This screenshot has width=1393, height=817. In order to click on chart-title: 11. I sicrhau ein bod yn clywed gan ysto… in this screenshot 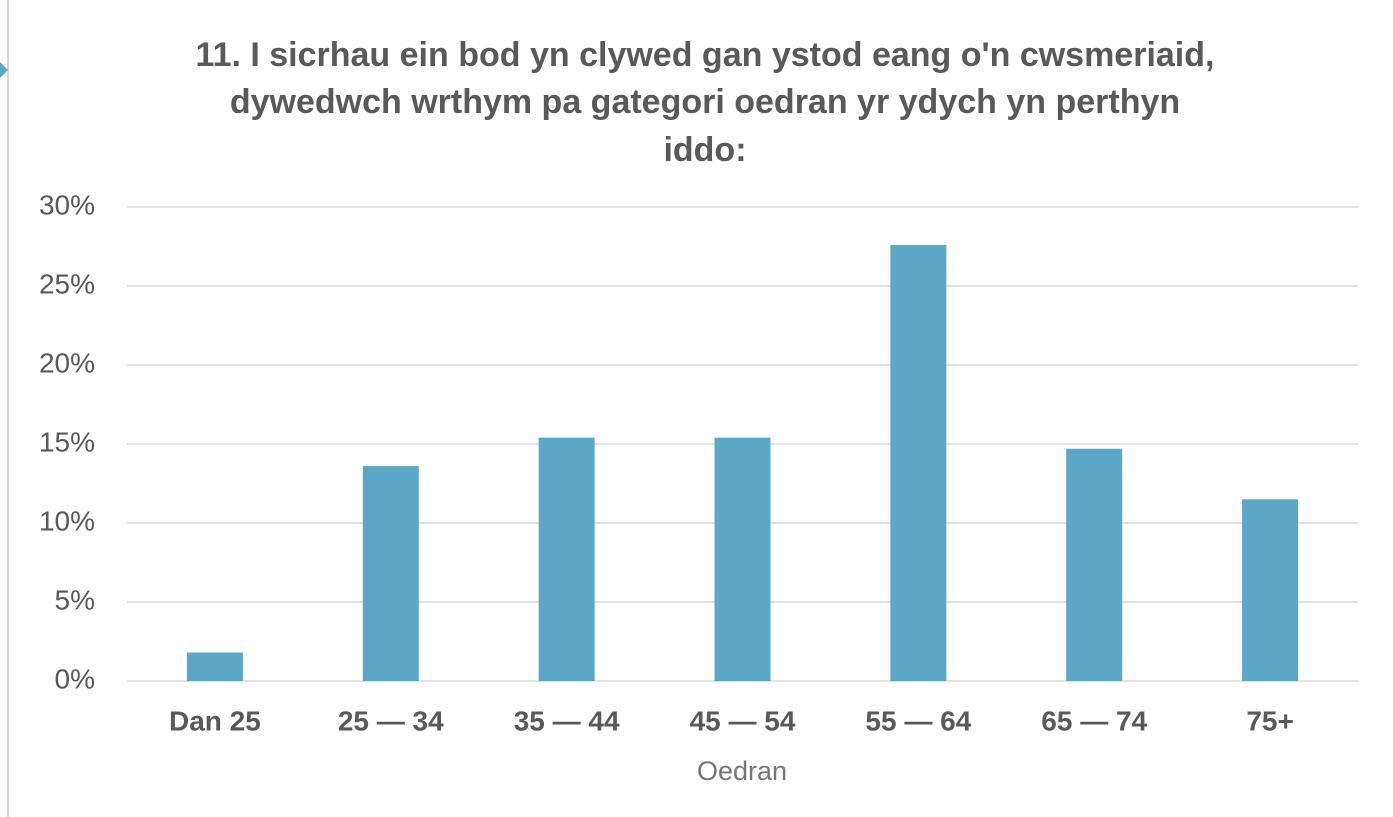, I will do `click(705, 55)`.